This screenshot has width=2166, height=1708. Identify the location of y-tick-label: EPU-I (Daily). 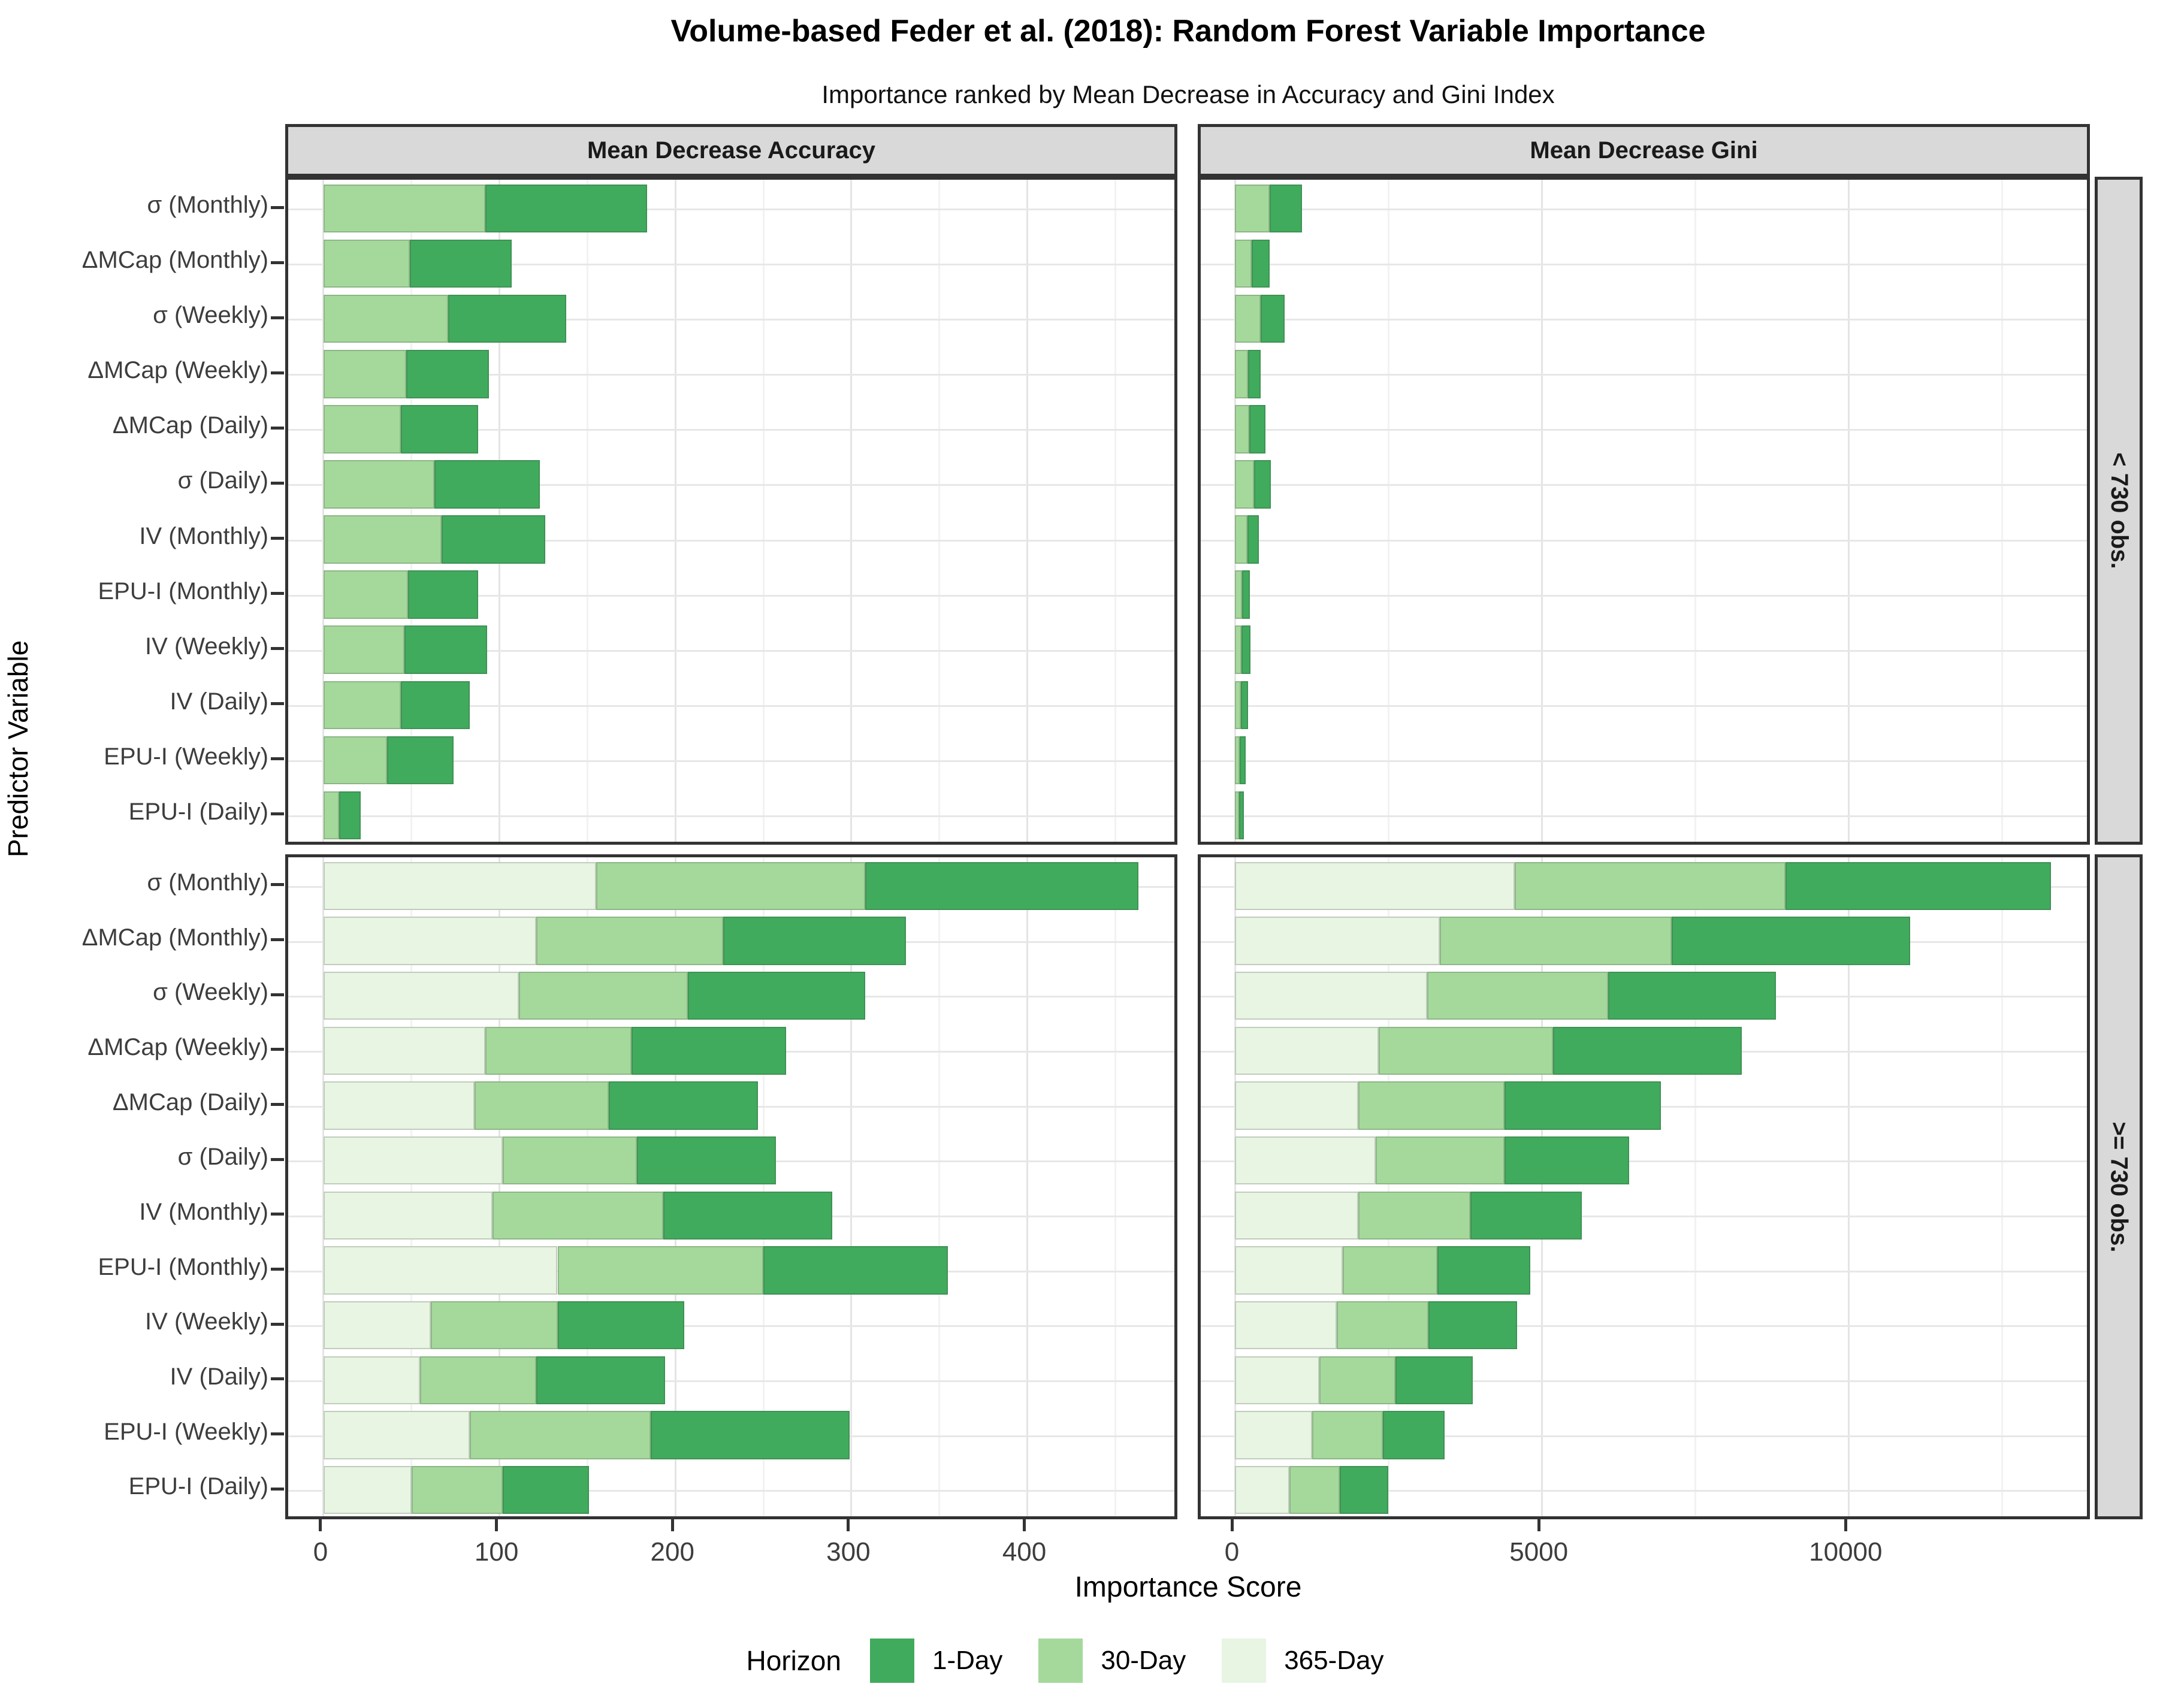
(198, 811).